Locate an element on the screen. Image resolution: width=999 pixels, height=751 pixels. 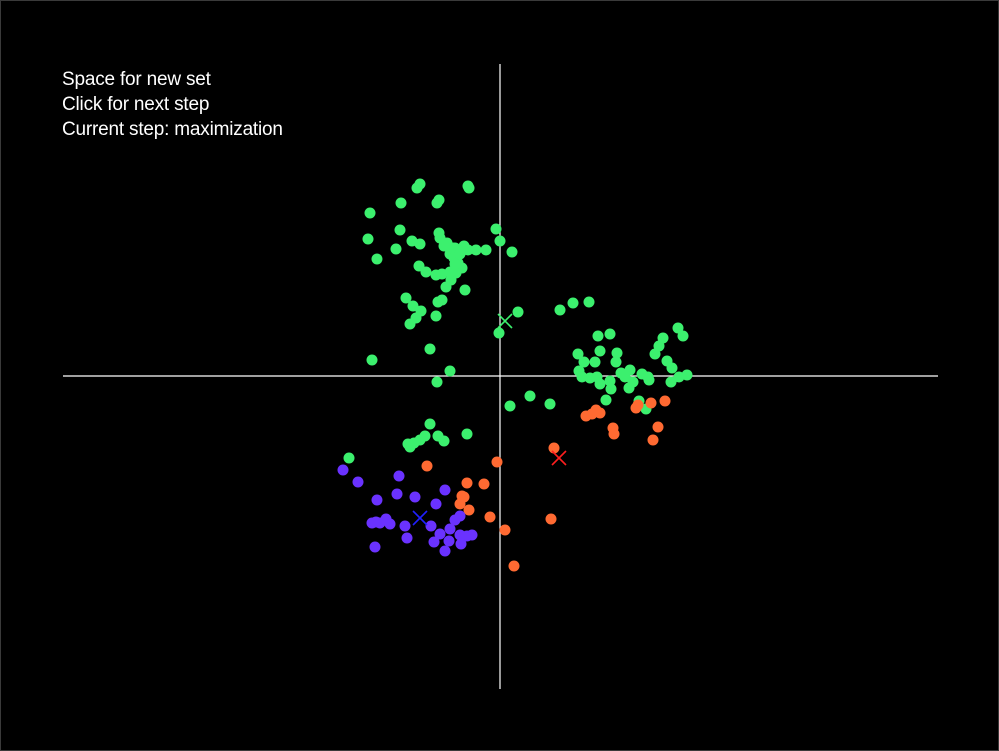
purple-centroid-marker is located at coordinates (420, 518).